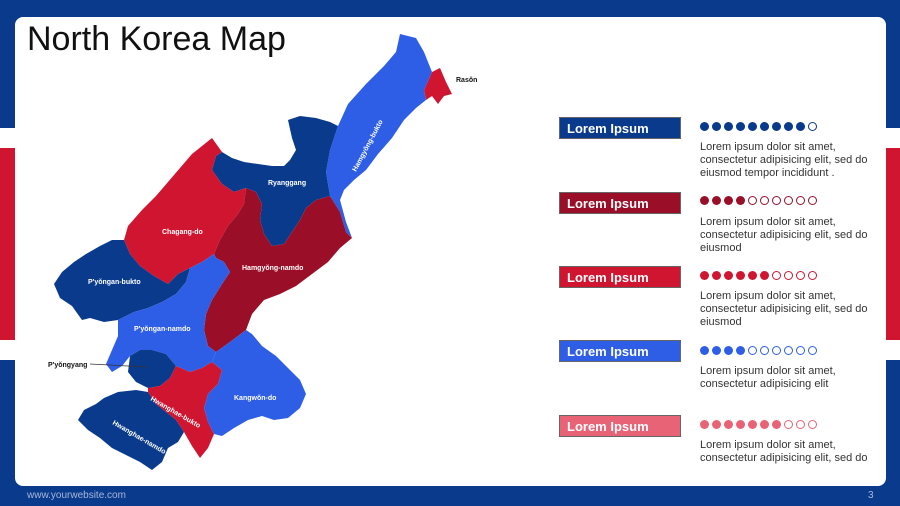 The height and width of the screenshot is (506, 900). I want to click on legend-label-3: Lorem Ipsum, so click(620, 277).